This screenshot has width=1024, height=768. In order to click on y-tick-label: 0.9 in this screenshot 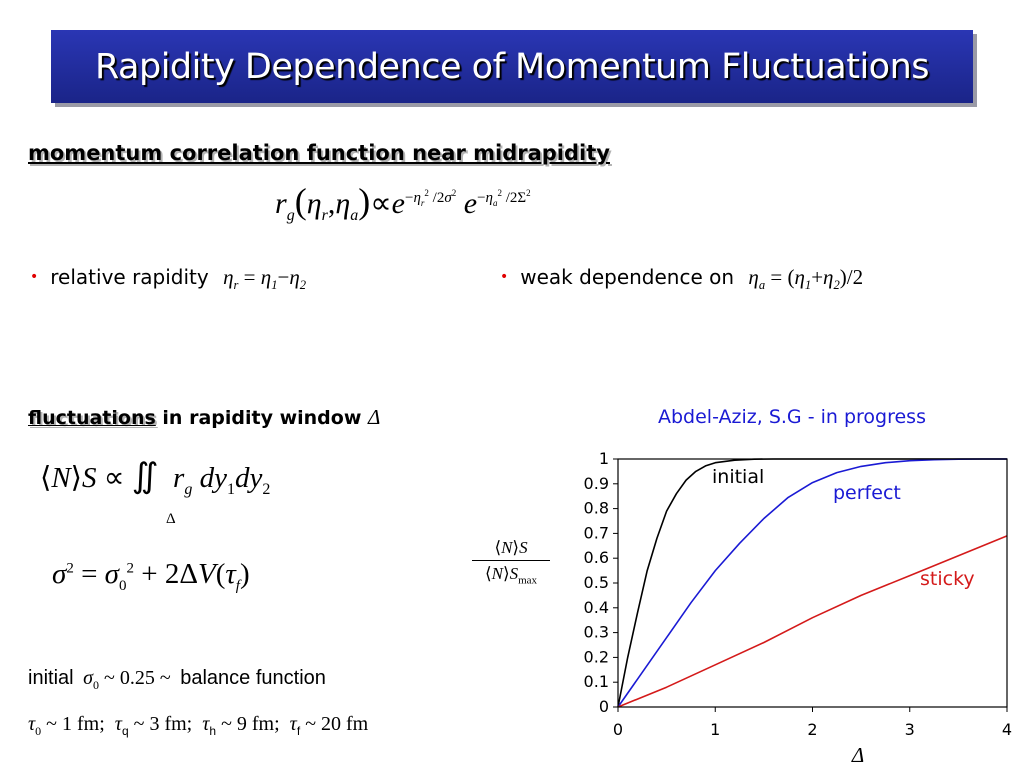, I will do `click(596, 483)`.